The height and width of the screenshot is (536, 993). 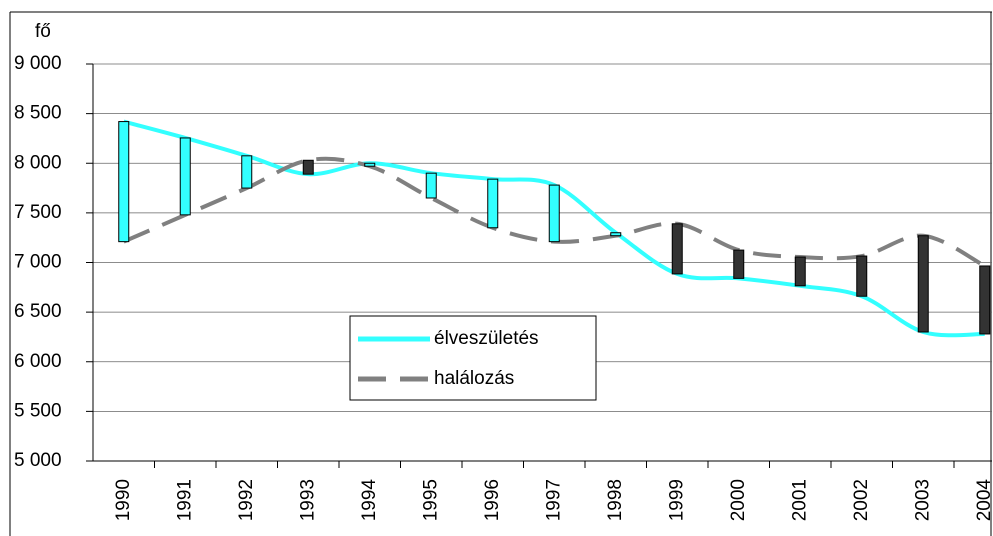 What do you see at coordinates (553, 500) in the screenshot?
I see `x-tick-label: 1997` at bounding box center [553, 500].